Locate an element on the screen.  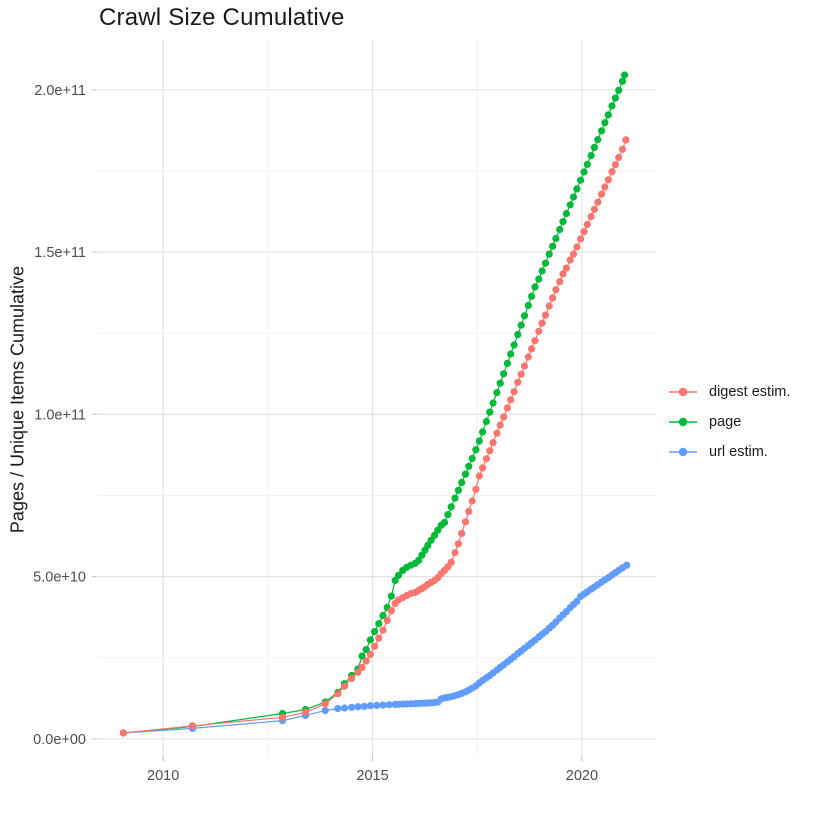
y-axis-tick-label: 2.0e+11 is located at coordinates (60, 91).